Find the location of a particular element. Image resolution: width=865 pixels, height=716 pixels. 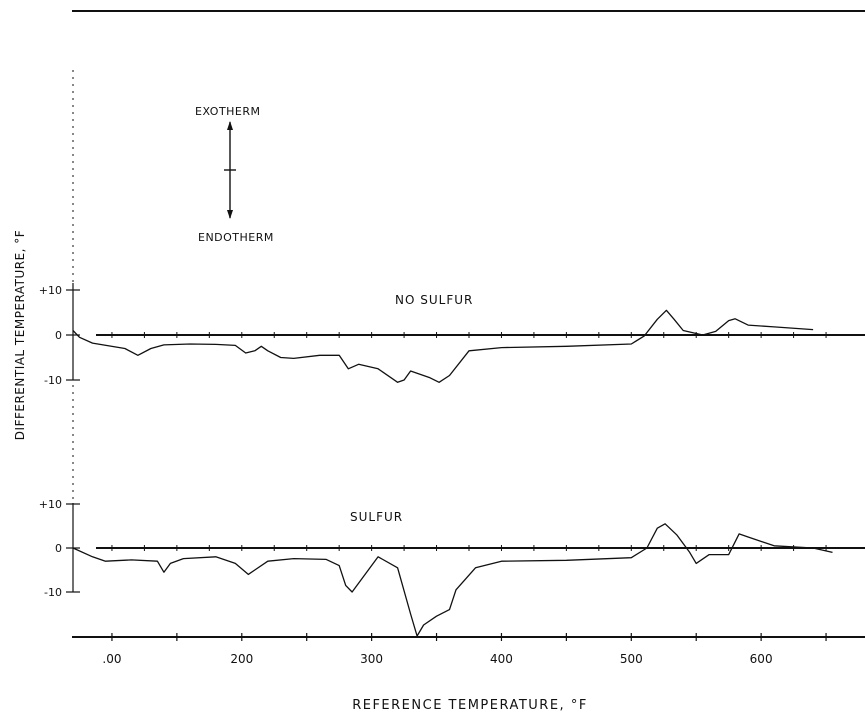

x-axis-title: REFERENCE TEMPERATURE, °F is located at coordinates (470, 705).